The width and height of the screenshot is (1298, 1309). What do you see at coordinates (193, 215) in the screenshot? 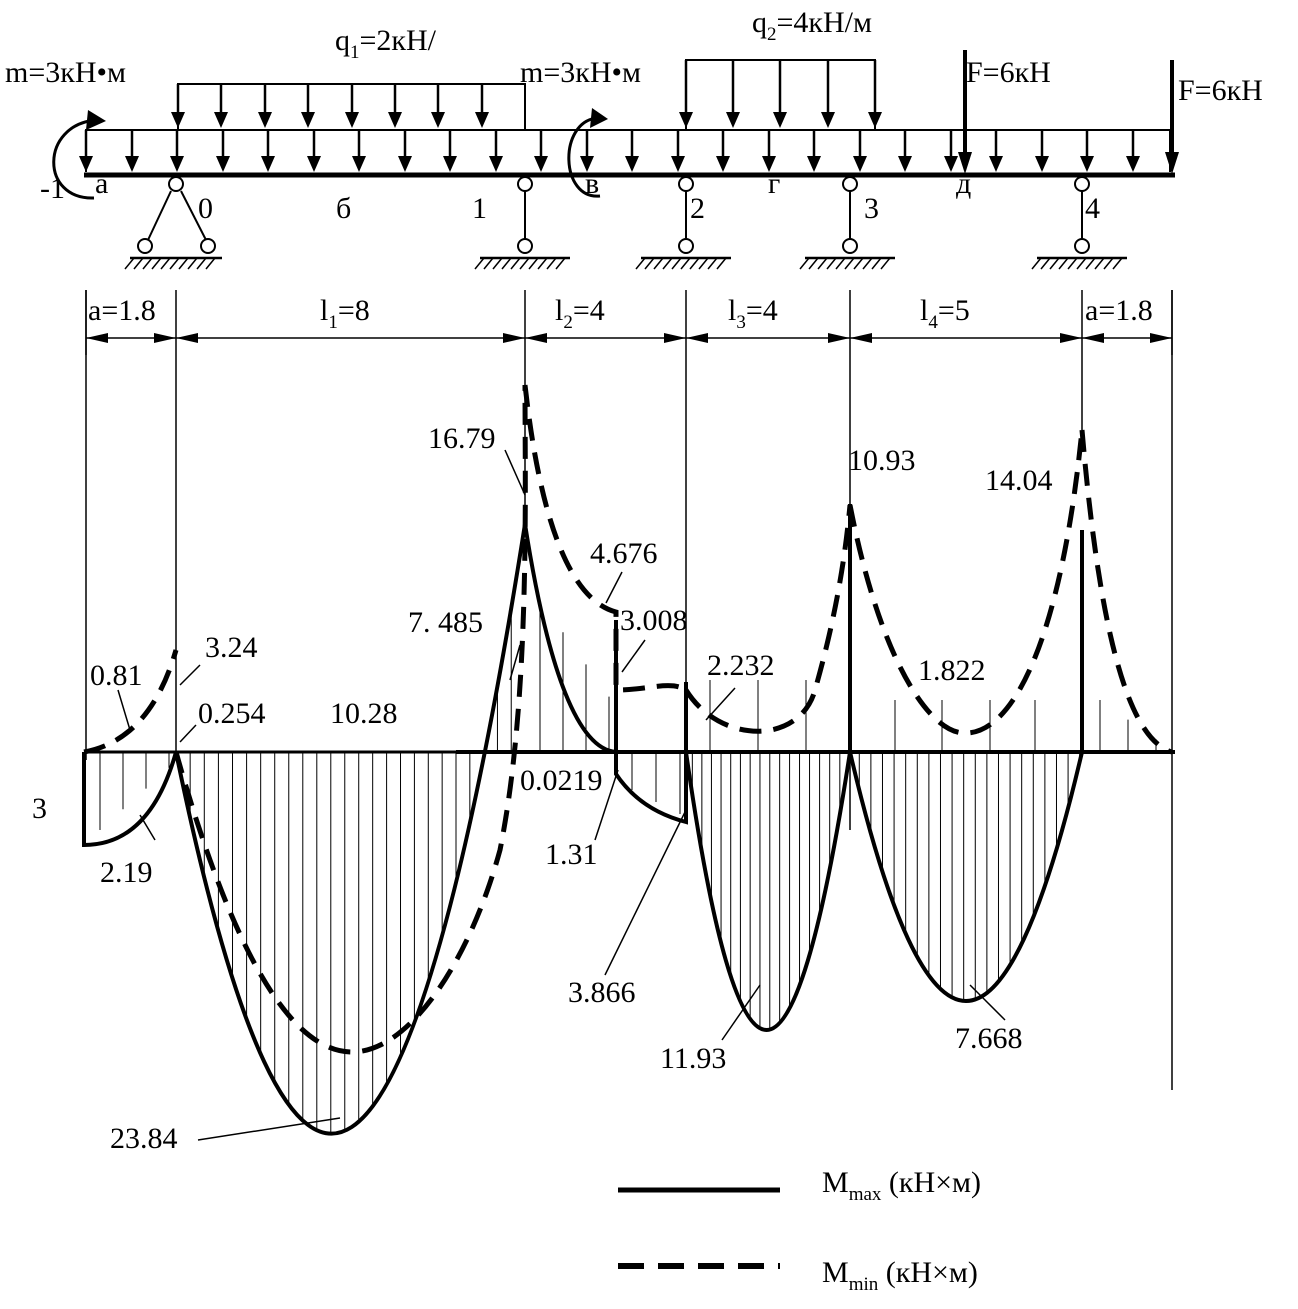
I see `support-0-link-right` at bounding box center [193, 215].